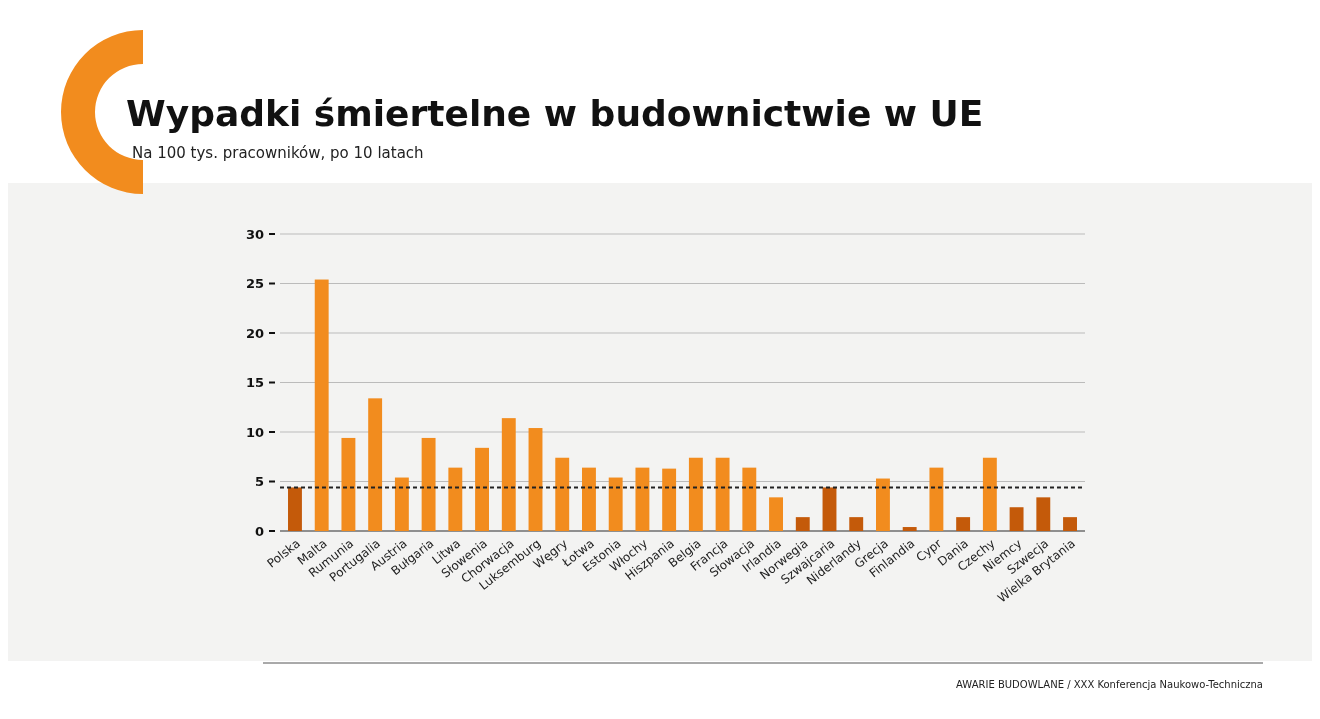 The width and height of the screenshot is (1320, 719). I want to click on y-tick-label: 30, so click(254, 234).